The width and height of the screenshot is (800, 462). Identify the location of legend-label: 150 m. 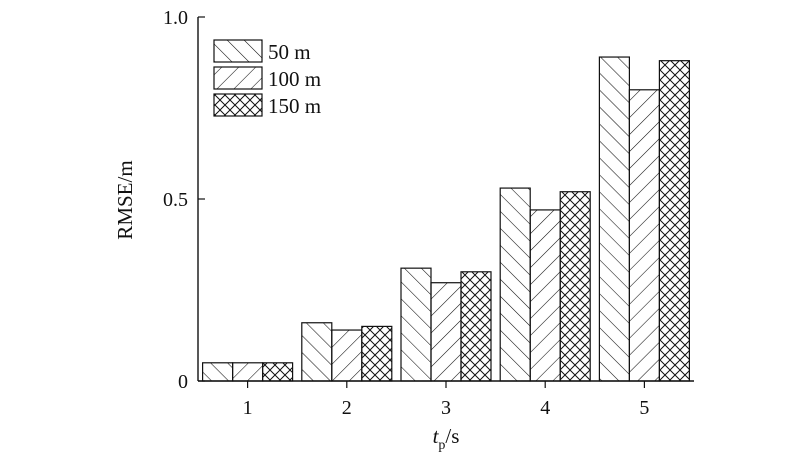
(294, 106).